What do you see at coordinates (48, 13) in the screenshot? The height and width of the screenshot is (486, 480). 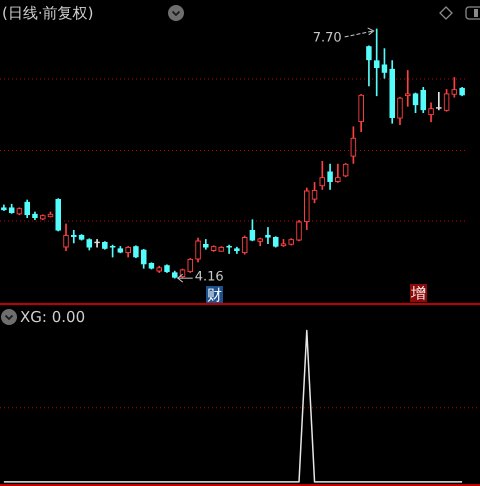 I see `chart-title: (日线·前复权)` at bounding box center [48, 13].